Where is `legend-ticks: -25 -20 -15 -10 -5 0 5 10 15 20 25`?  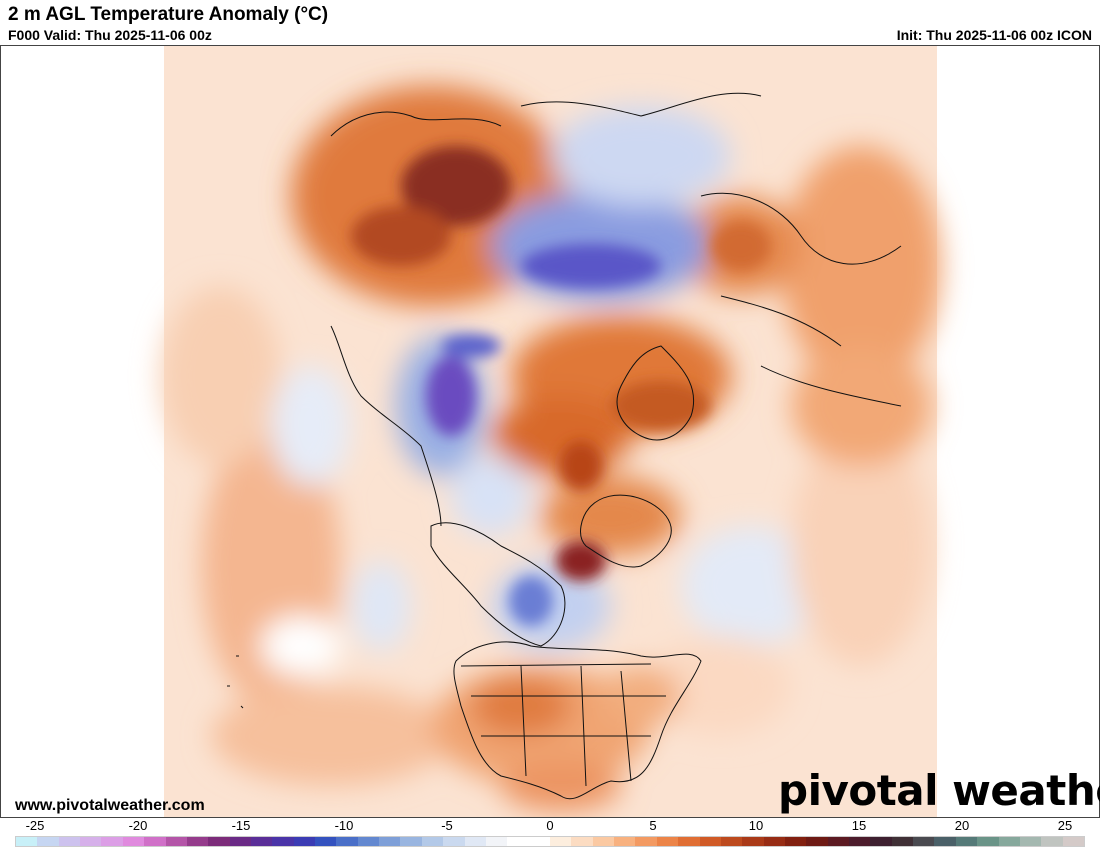 legend-ticks: -25 -20 -15 -10 -5 0 5 10 15 20 25 is located at coordinates (550, 826).